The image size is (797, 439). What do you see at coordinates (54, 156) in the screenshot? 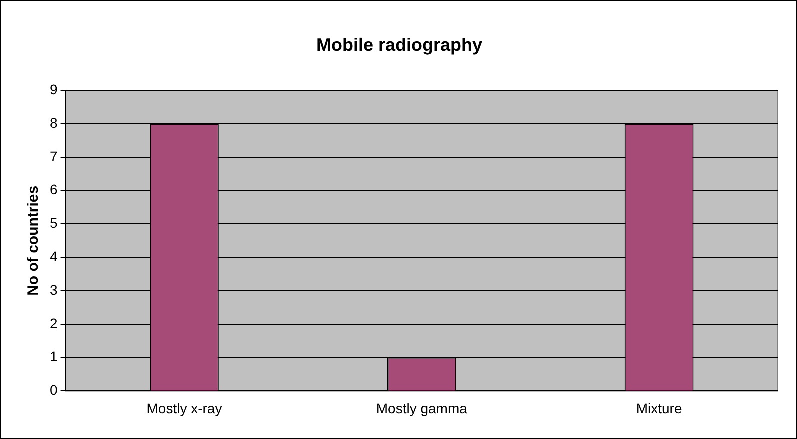
I see `y-tick-label: 7` at bounding box center [54, 156].